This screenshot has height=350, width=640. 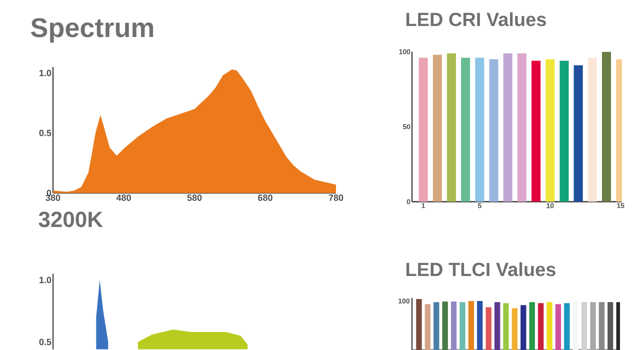 I want to click on x-tick-label: 380, so click(x=53, y=197).